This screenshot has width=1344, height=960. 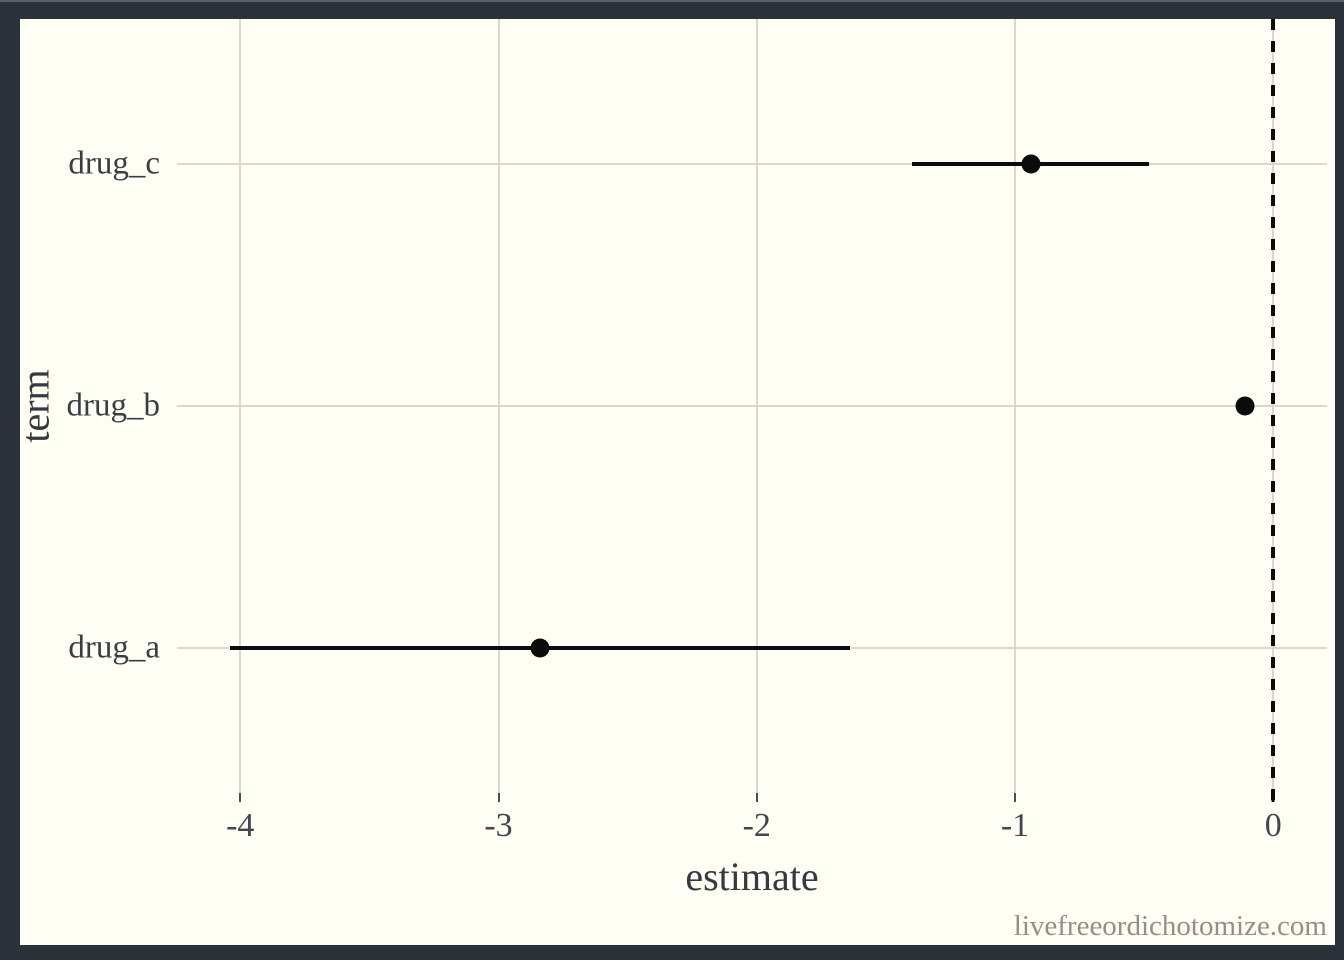 I want to click on row-label: drug_c, so click(x=114, y=163).